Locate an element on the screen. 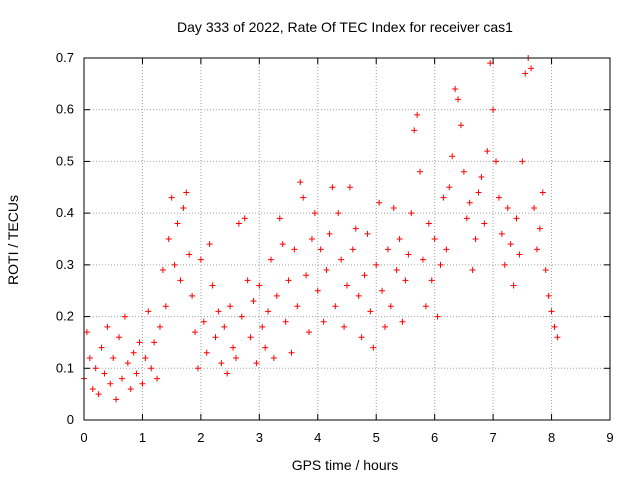 This screenshot has width=640, height=480. x-axis-label: GPS time / hours is located at coordinates (345, 465).